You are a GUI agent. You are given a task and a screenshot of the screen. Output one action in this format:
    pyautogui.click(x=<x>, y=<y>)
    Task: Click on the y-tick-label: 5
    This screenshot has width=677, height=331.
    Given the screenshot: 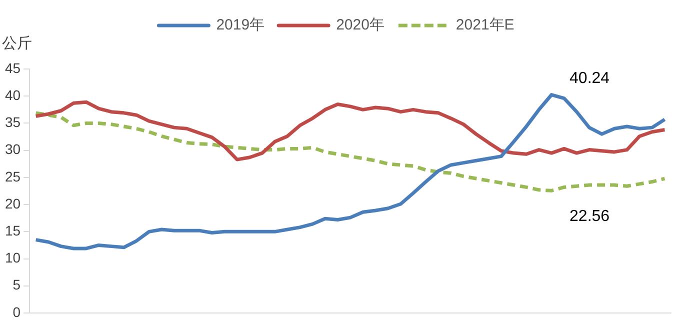 What is the action you would take?
    pyautogui.click(x=16, y=284)
    